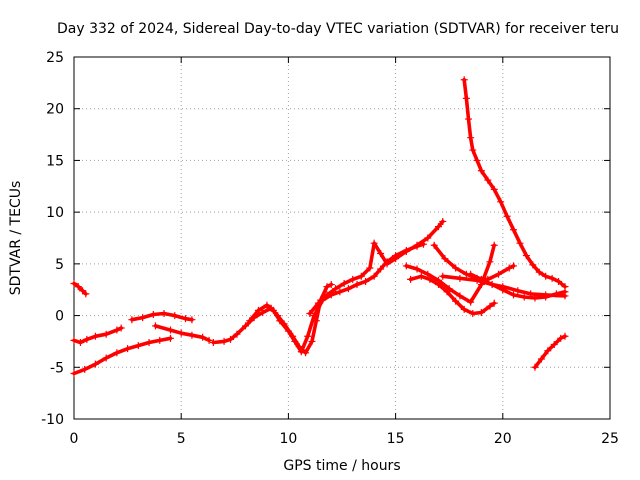  What do you see at coordinates (55, 58) in the screenshot?
I see `y-tick-label: 25` at bounding box center [55, 58].